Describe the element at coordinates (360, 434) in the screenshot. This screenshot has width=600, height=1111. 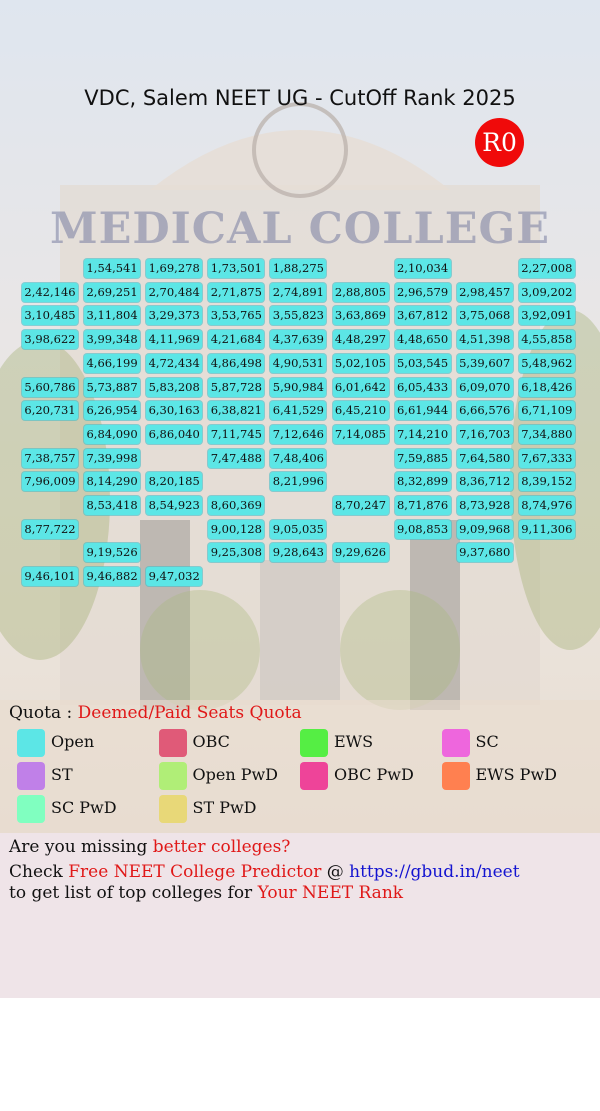
I see `rank-cell: 7,14,085` at that location.